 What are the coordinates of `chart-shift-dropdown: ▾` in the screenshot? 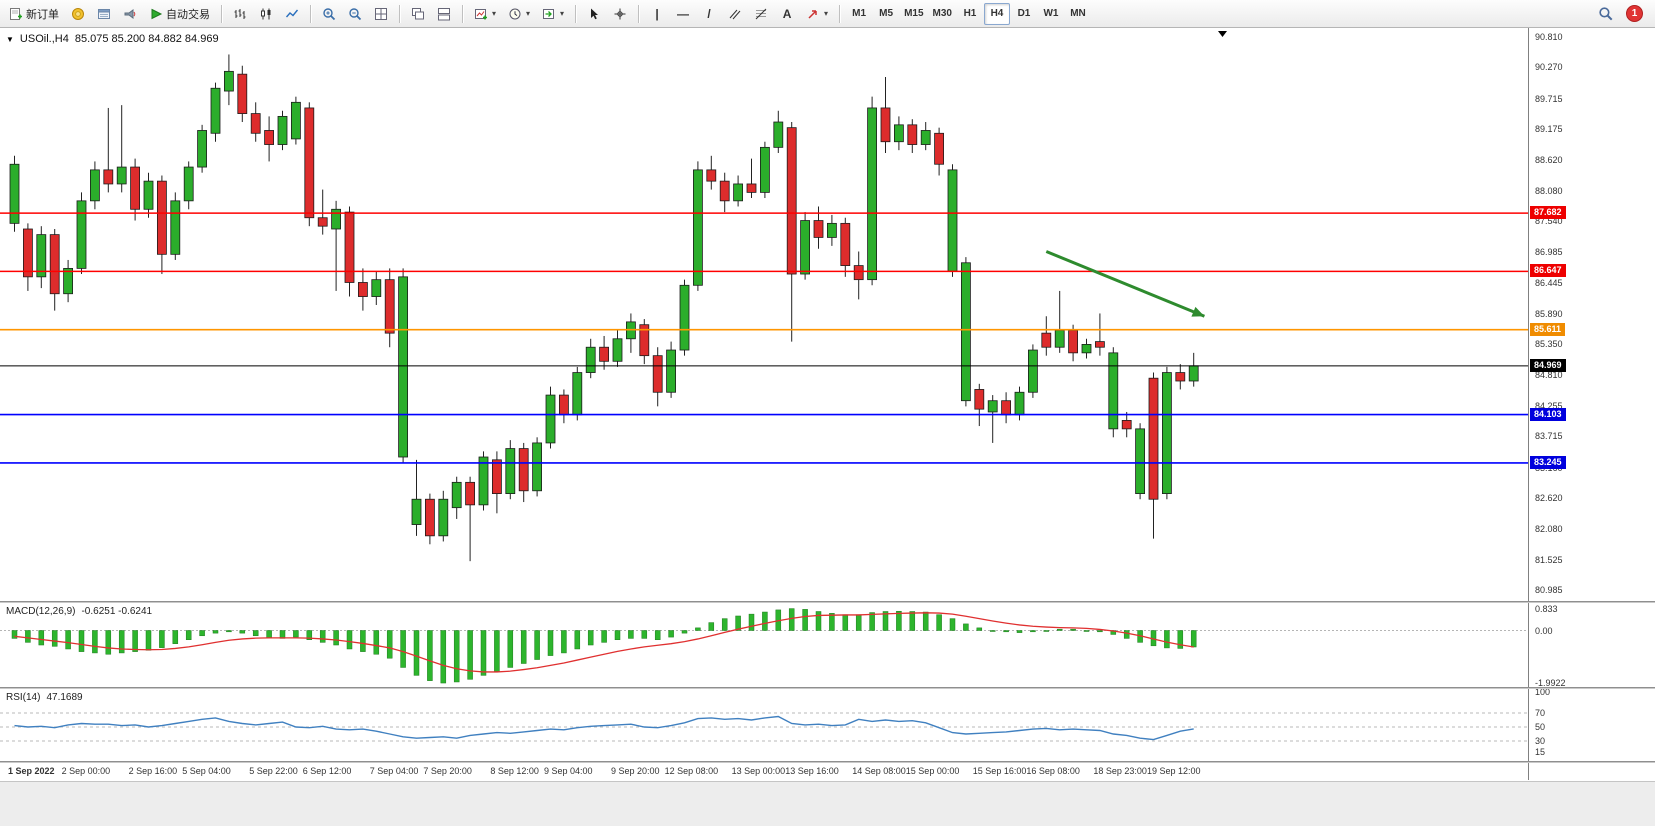 It's located at (553, 14).